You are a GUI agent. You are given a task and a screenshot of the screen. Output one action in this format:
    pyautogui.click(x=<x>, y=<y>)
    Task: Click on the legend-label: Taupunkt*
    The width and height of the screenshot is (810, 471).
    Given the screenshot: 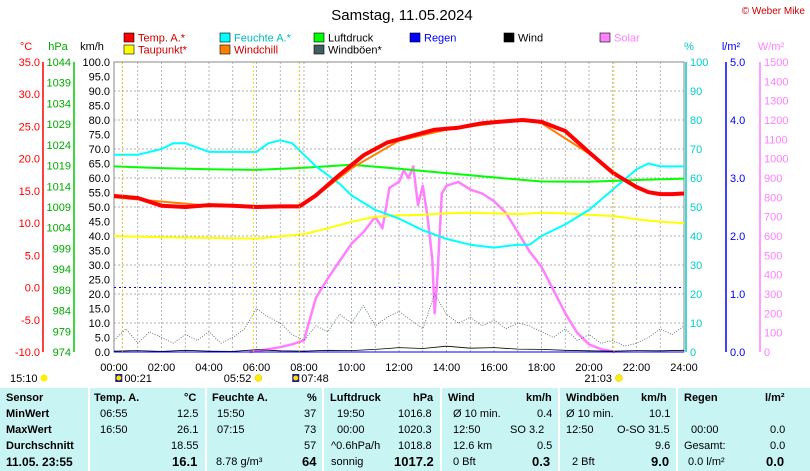 What is the action you would take?
    pyautogui.click(x=163, y=51)
    